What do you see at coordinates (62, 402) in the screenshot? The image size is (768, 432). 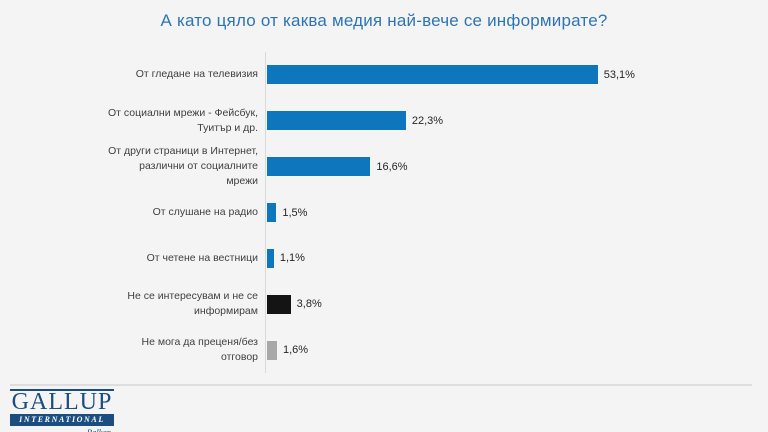 I see `logo-gallup-text: GALLUP` at bounding box center [62, 402].